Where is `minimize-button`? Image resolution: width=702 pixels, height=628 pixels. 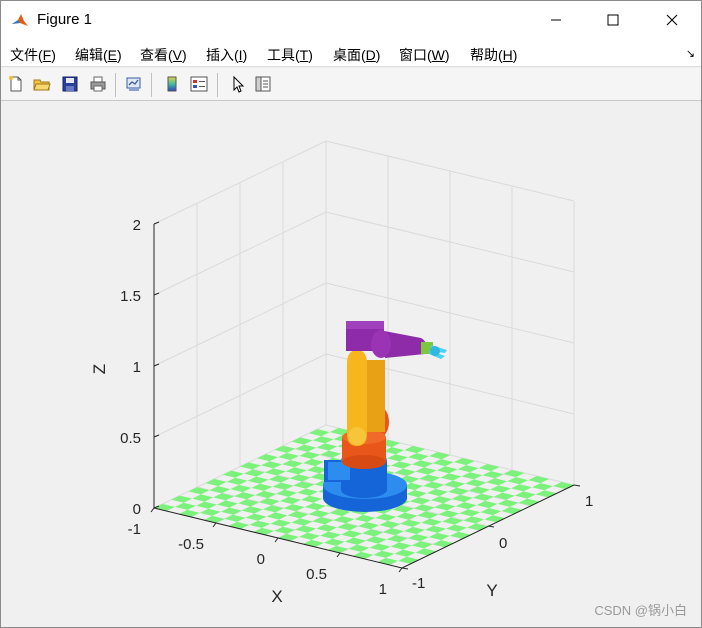
minimize-button is located at coordinates (556, 20).